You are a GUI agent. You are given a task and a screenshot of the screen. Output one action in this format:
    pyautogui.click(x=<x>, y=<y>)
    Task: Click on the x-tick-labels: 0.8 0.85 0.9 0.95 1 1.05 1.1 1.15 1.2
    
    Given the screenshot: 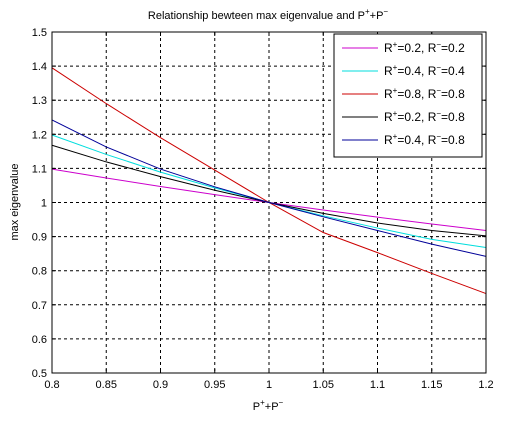 What is the action you would take?
    pyautogui.click(x=268, y=385)
    